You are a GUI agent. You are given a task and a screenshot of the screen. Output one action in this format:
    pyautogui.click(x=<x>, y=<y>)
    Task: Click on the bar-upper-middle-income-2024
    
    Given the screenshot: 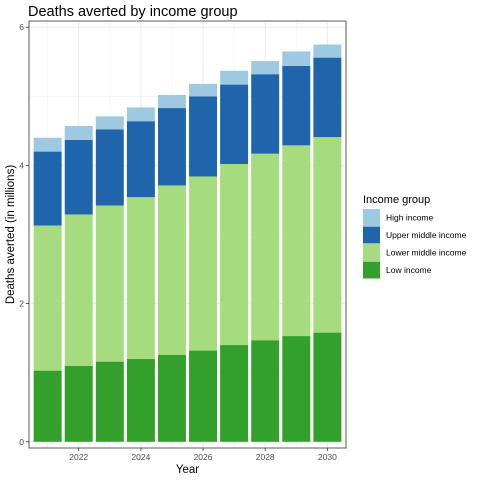 What is the action you would take?
    pyautogui.click(x=140, y=159)
    